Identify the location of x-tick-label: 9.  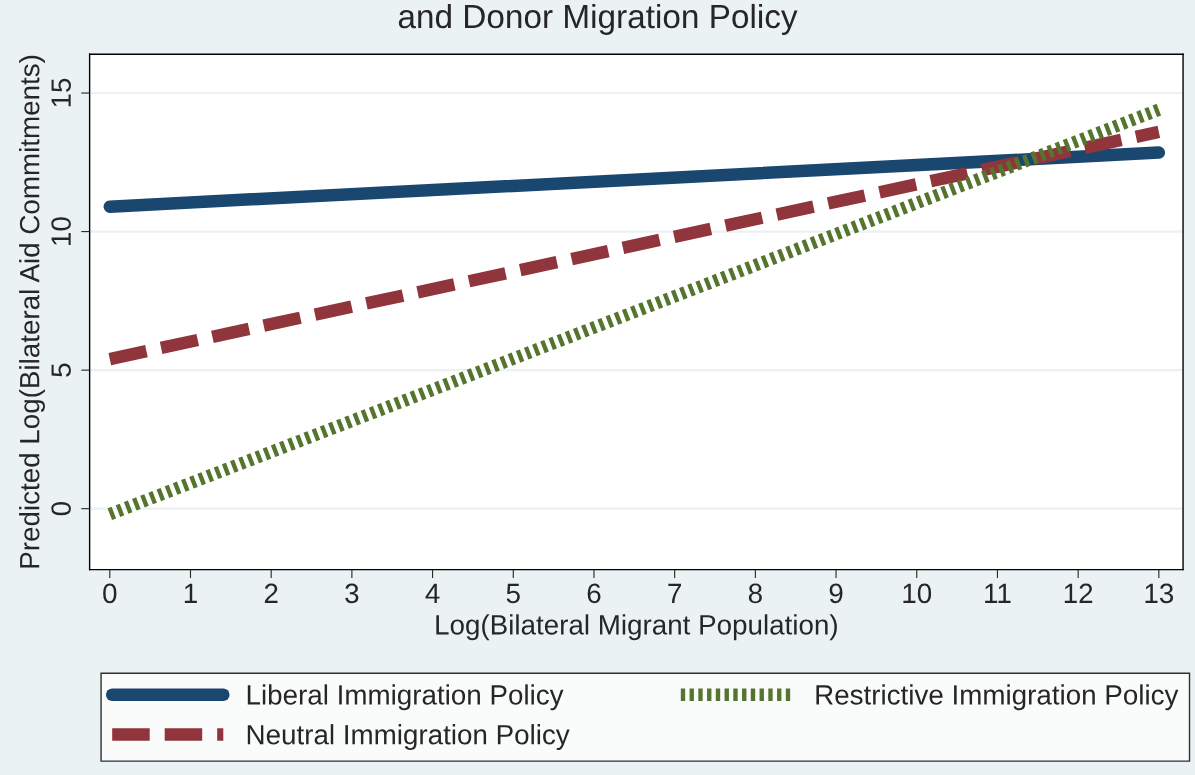
(836, 593).